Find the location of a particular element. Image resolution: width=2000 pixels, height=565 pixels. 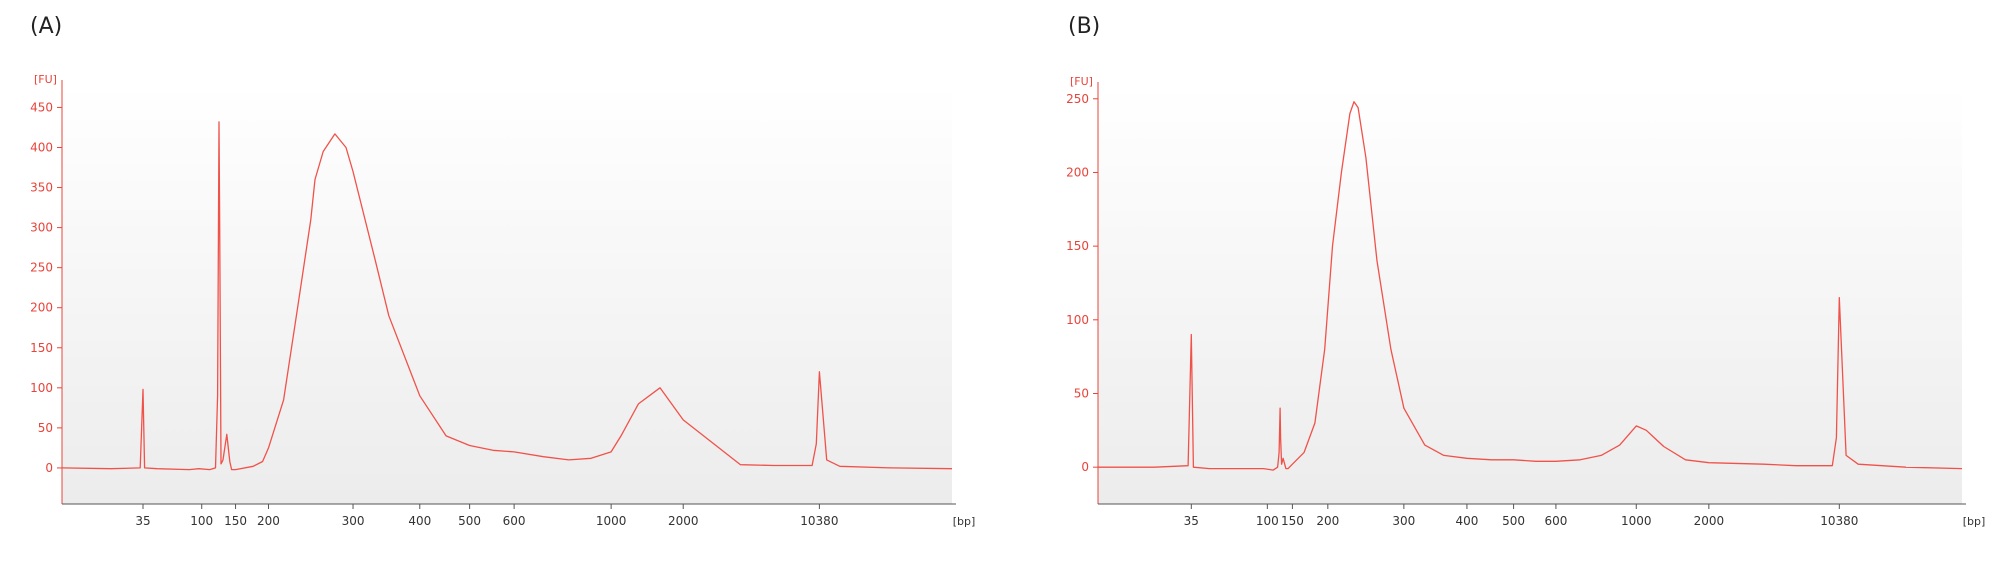

x-tick-label-a: 35 is located at coordinates (142, 521).